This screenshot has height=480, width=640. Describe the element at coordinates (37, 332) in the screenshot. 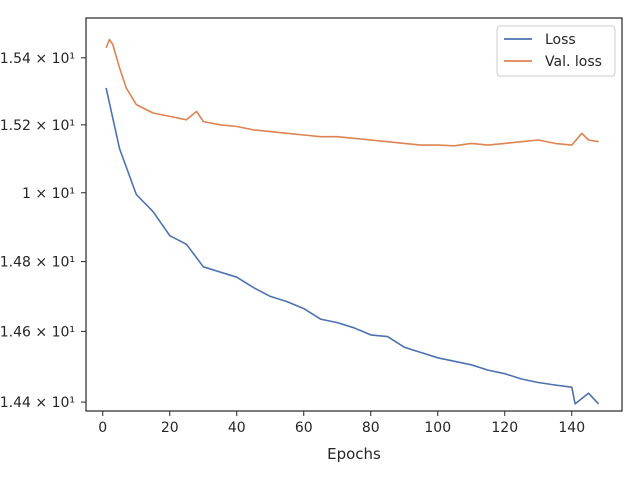

I see `y-tick-label: 1.46 × 10¹` at that location.